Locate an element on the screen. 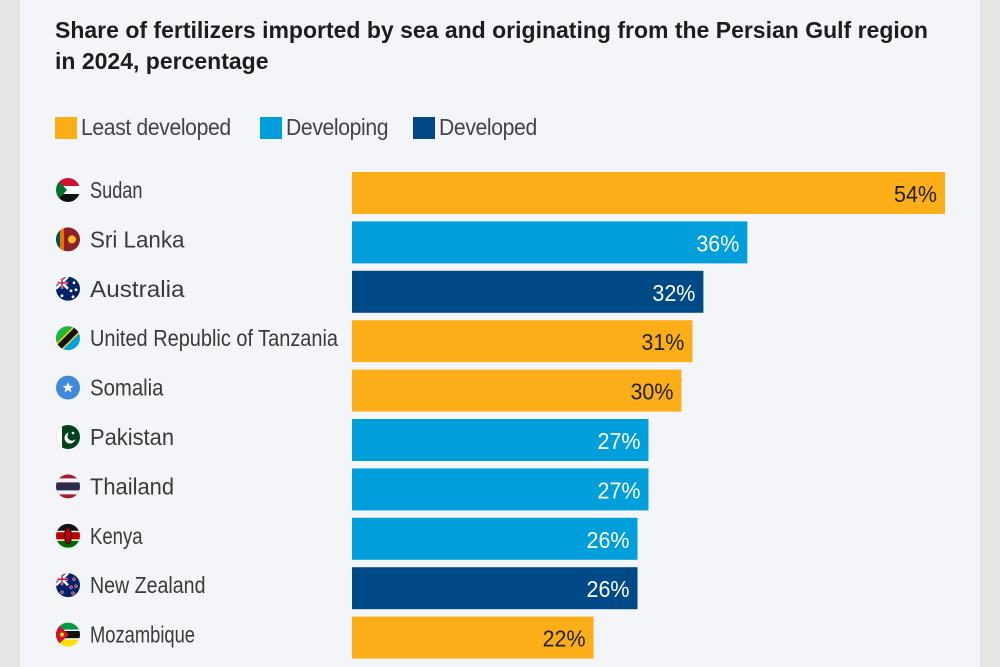  value-label-australia: 32% is located at coordinates (673, 293).